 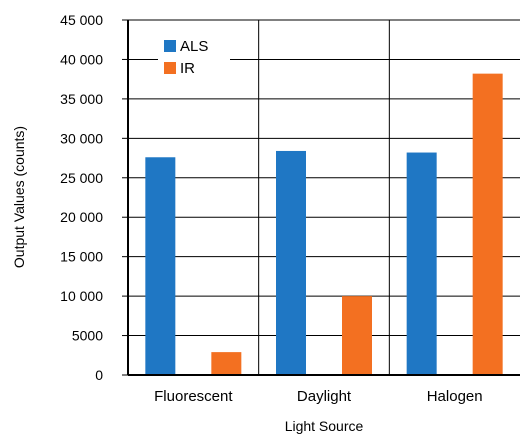 What do you see at coordinates (81, 99) in the screenshot?
I see `y-tick-label: 35 000` at bounding box center [81, 99].